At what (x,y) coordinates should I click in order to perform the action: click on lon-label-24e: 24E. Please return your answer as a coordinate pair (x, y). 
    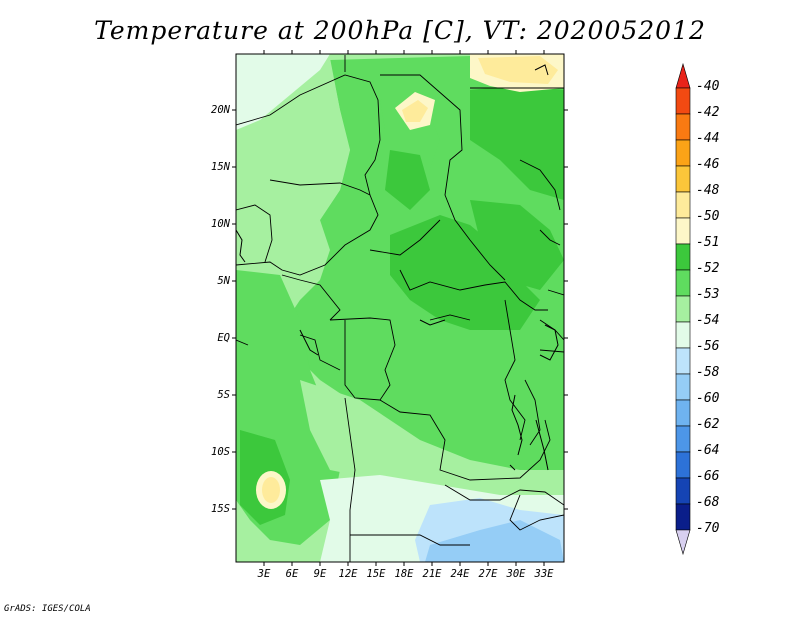
    Looking at the image, I should click on (460, 574).